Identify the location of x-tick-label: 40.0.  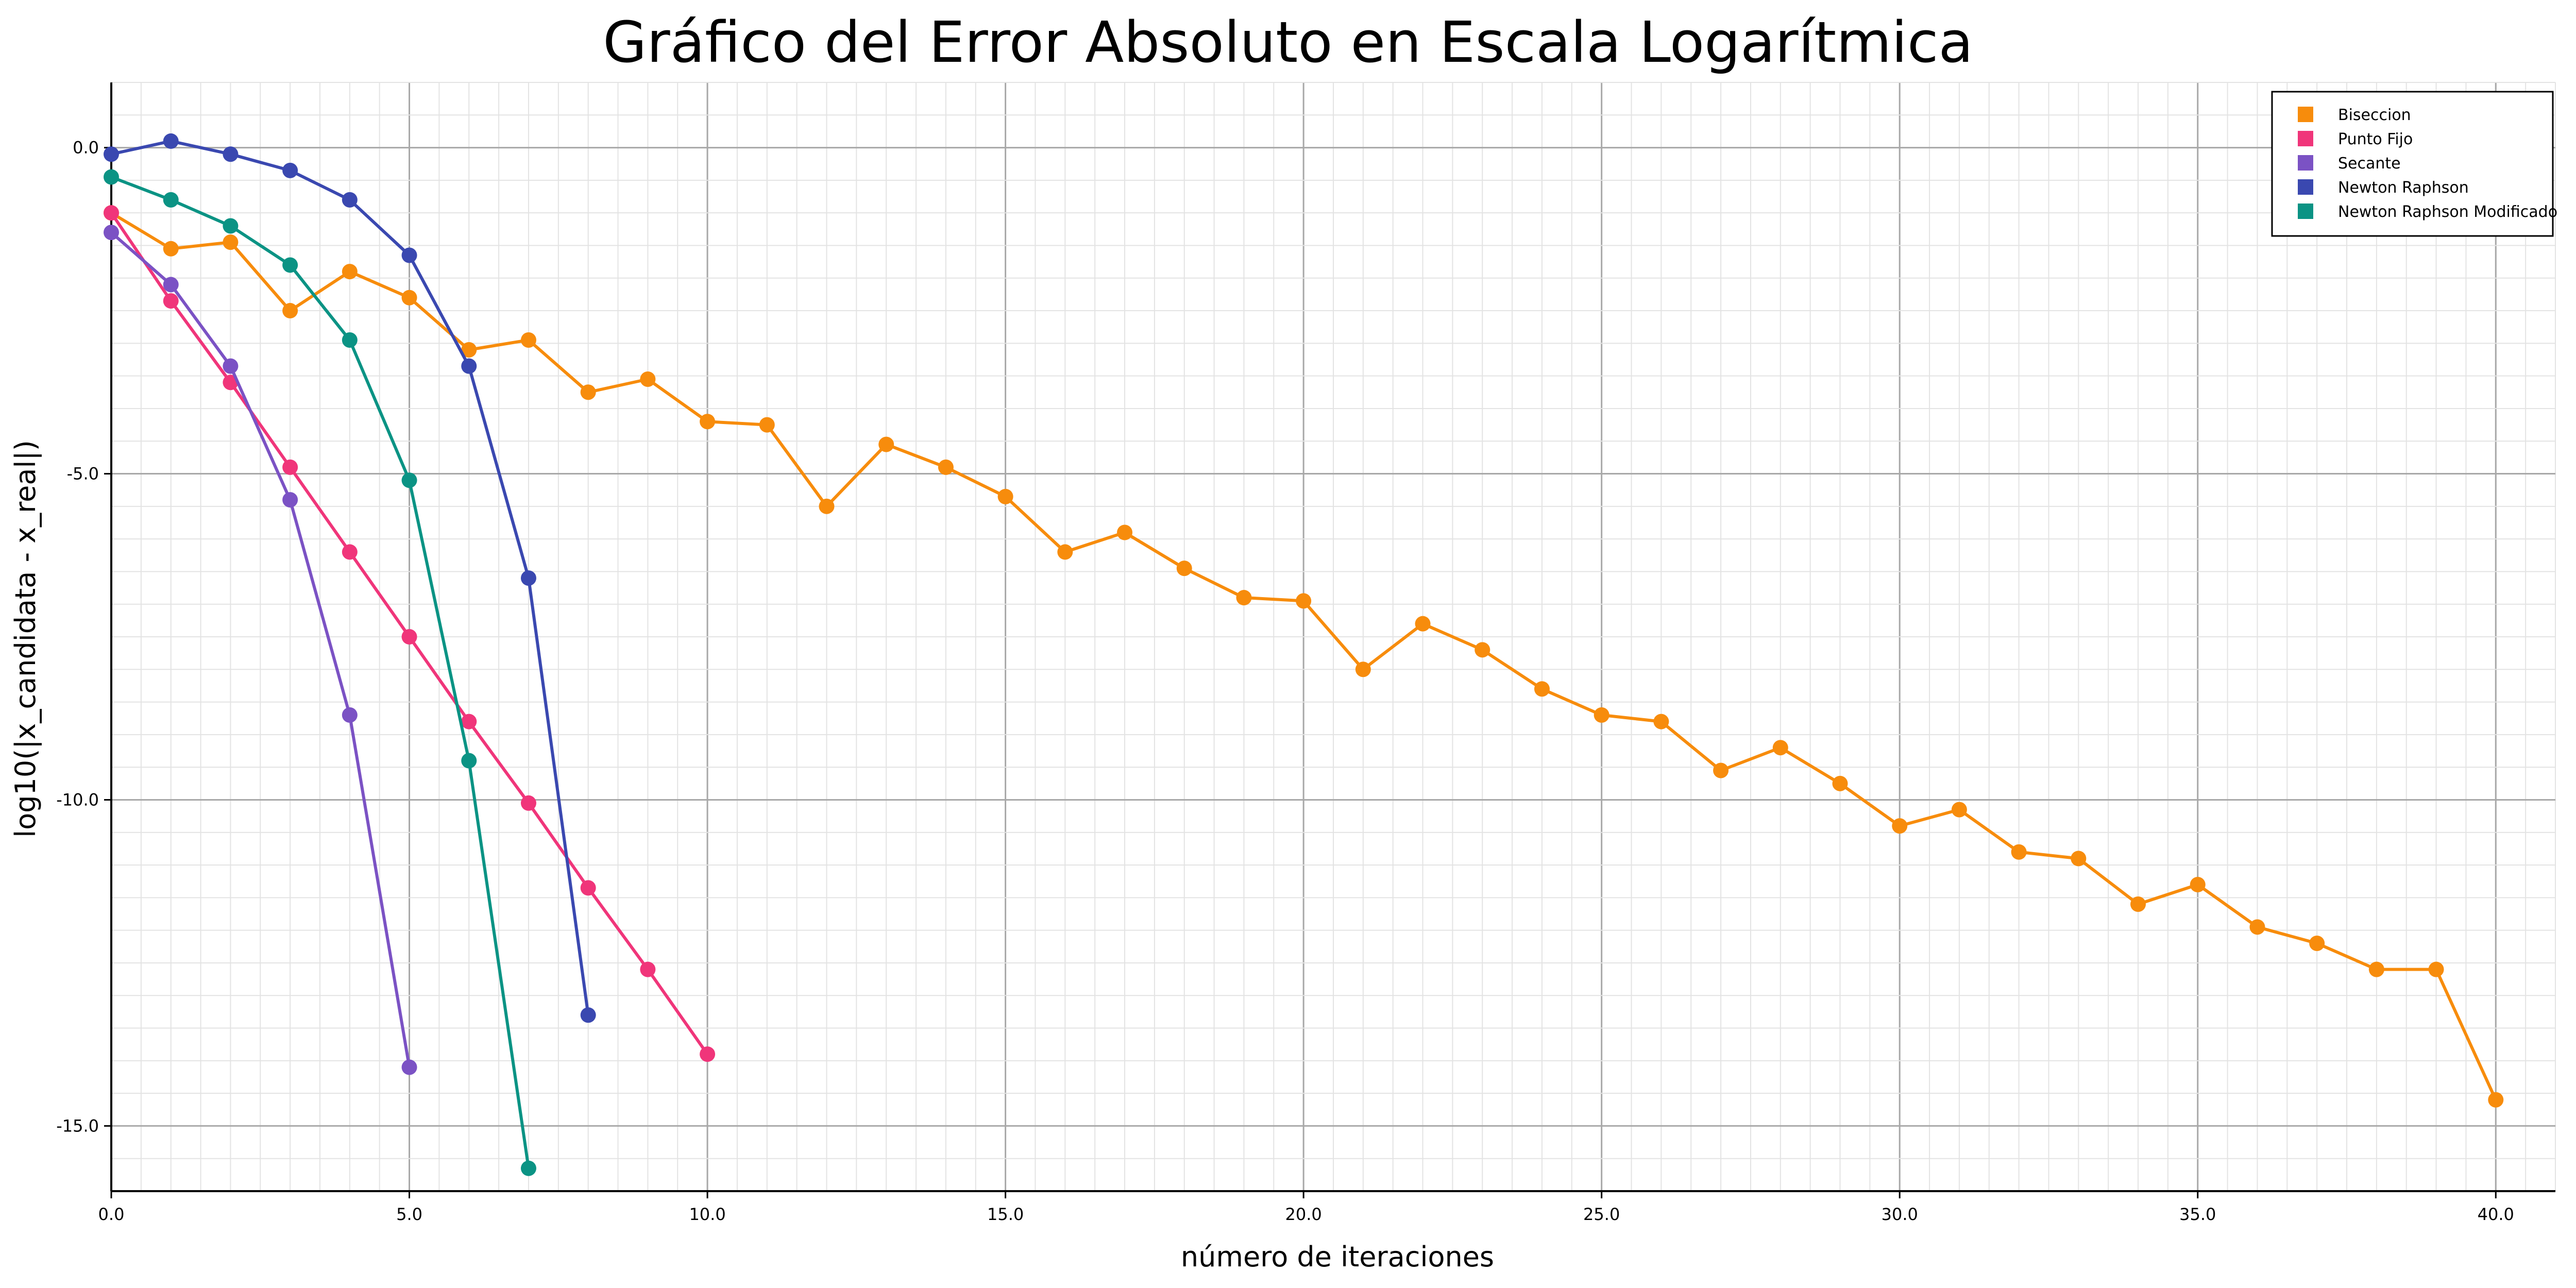
(2496, 1214).